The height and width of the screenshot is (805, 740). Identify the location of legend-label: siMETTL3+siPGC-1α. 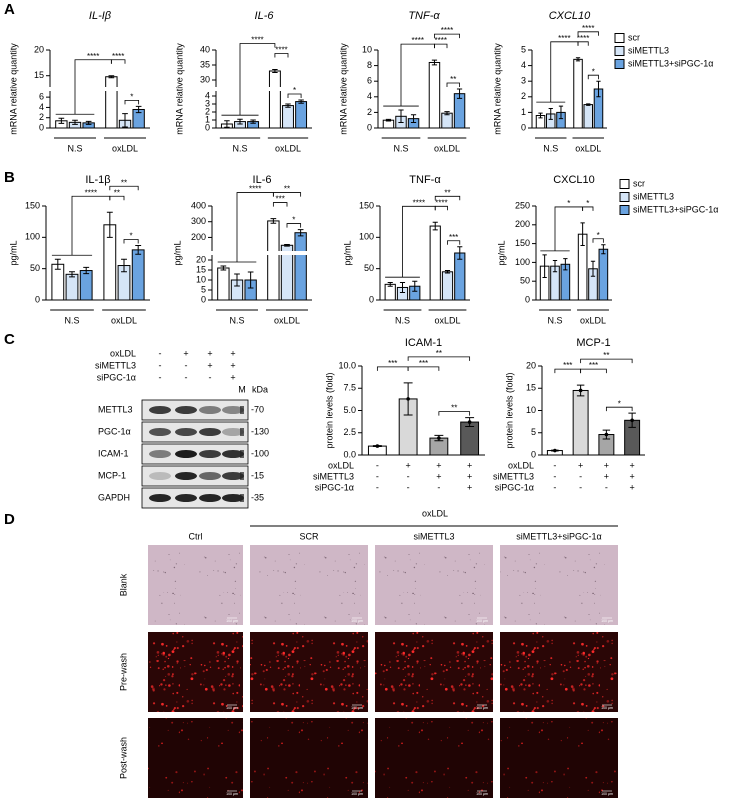
(670, 63).